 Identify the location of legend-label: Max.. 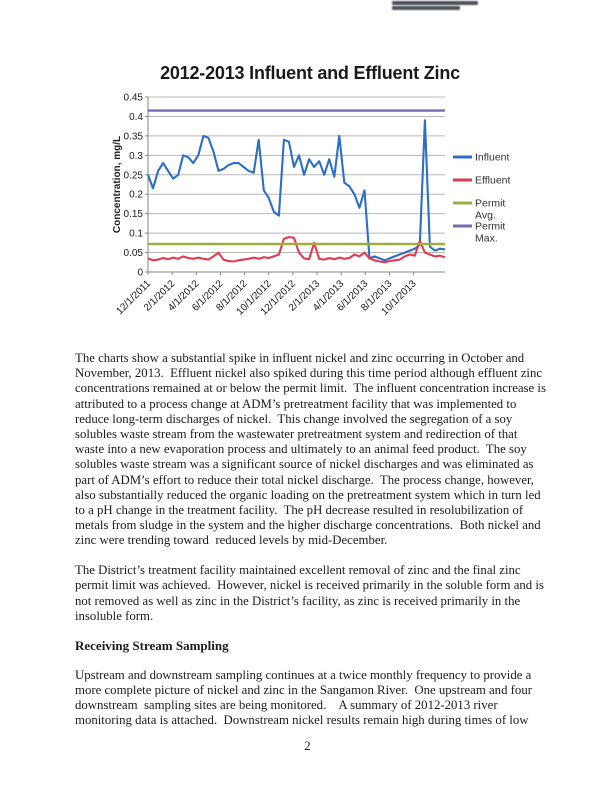
(486, 239).